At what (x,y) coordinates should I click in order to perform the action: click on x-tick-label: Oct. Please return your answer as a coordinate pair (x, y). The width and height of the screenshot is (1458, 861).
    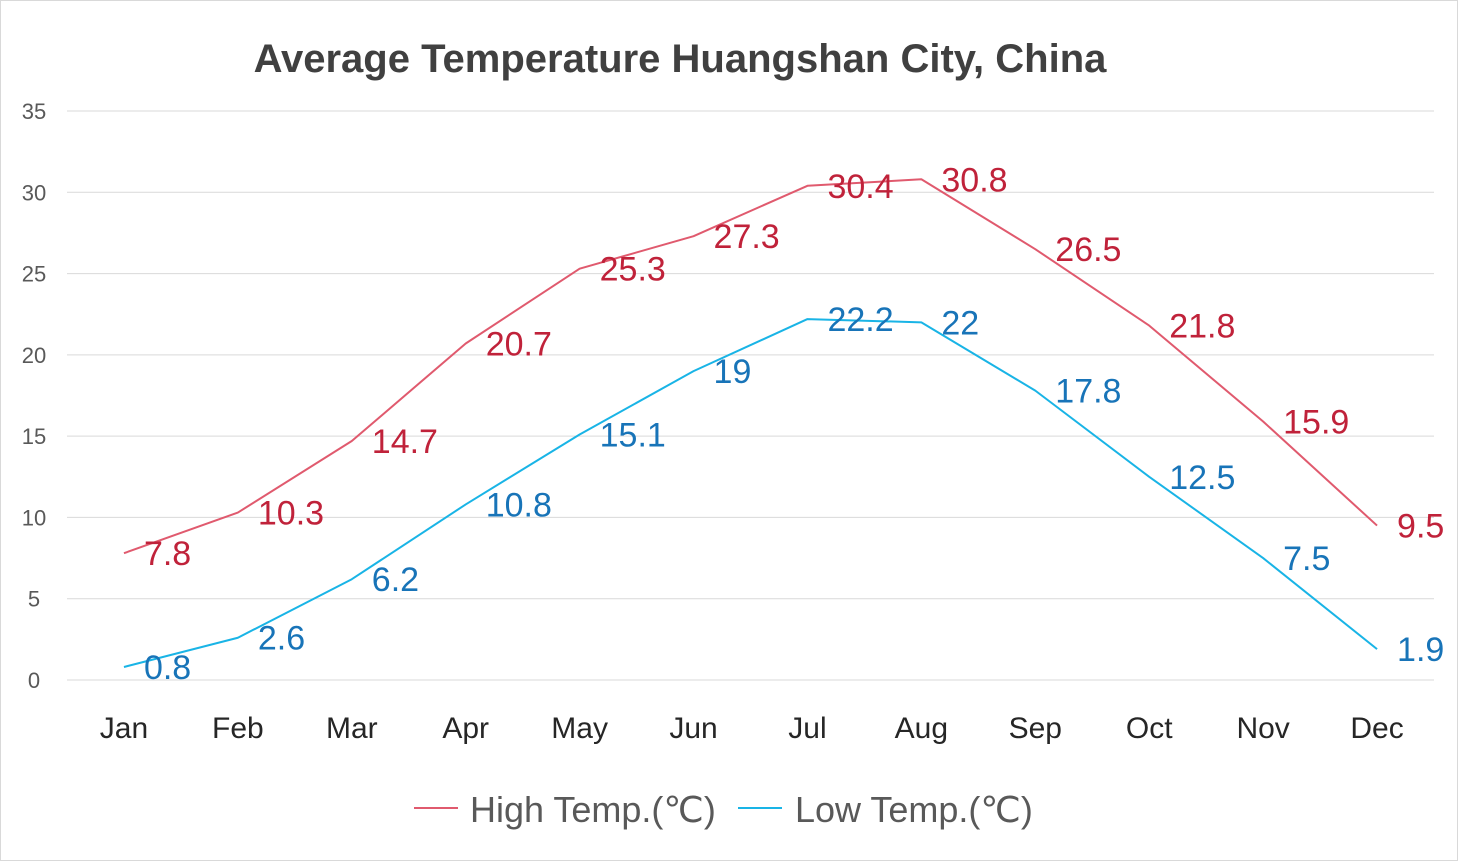
    Looking at the image, I should click on (1149, 728).